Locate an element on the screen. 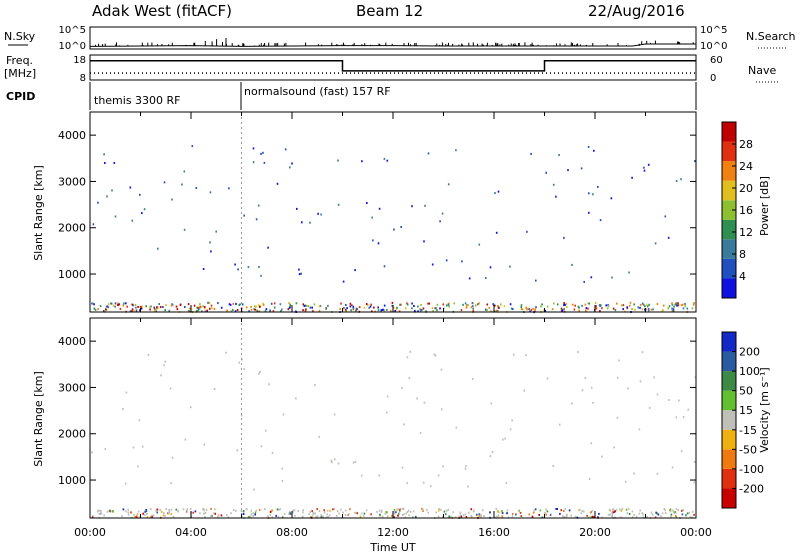 This screenshot has height=554, width=800. power-colorbar-label: Power [dB] is located at coordinates (764, 206).